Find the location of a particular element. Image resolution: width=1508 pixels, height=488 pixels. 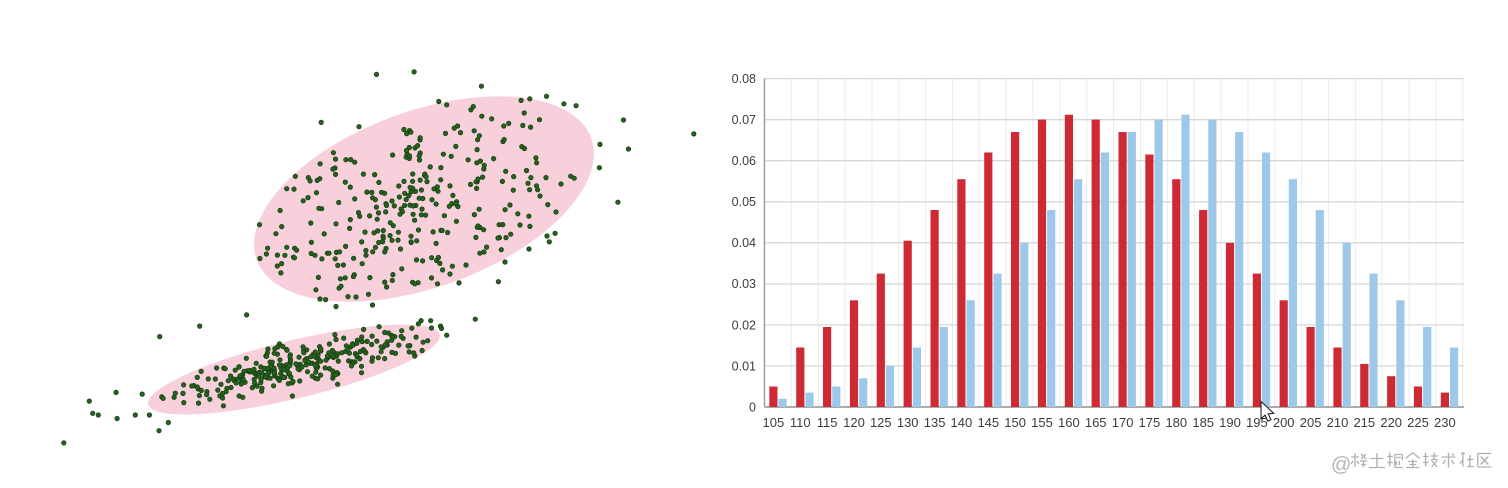

svg-text: 230 is located at coordinates (1445, 422).